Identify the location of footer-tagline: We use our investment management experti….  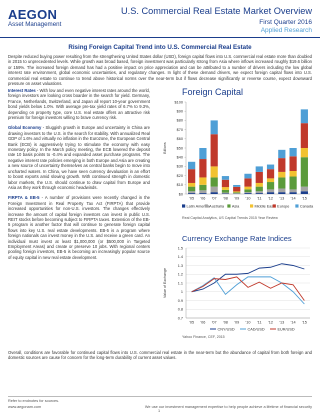
(228, 407).